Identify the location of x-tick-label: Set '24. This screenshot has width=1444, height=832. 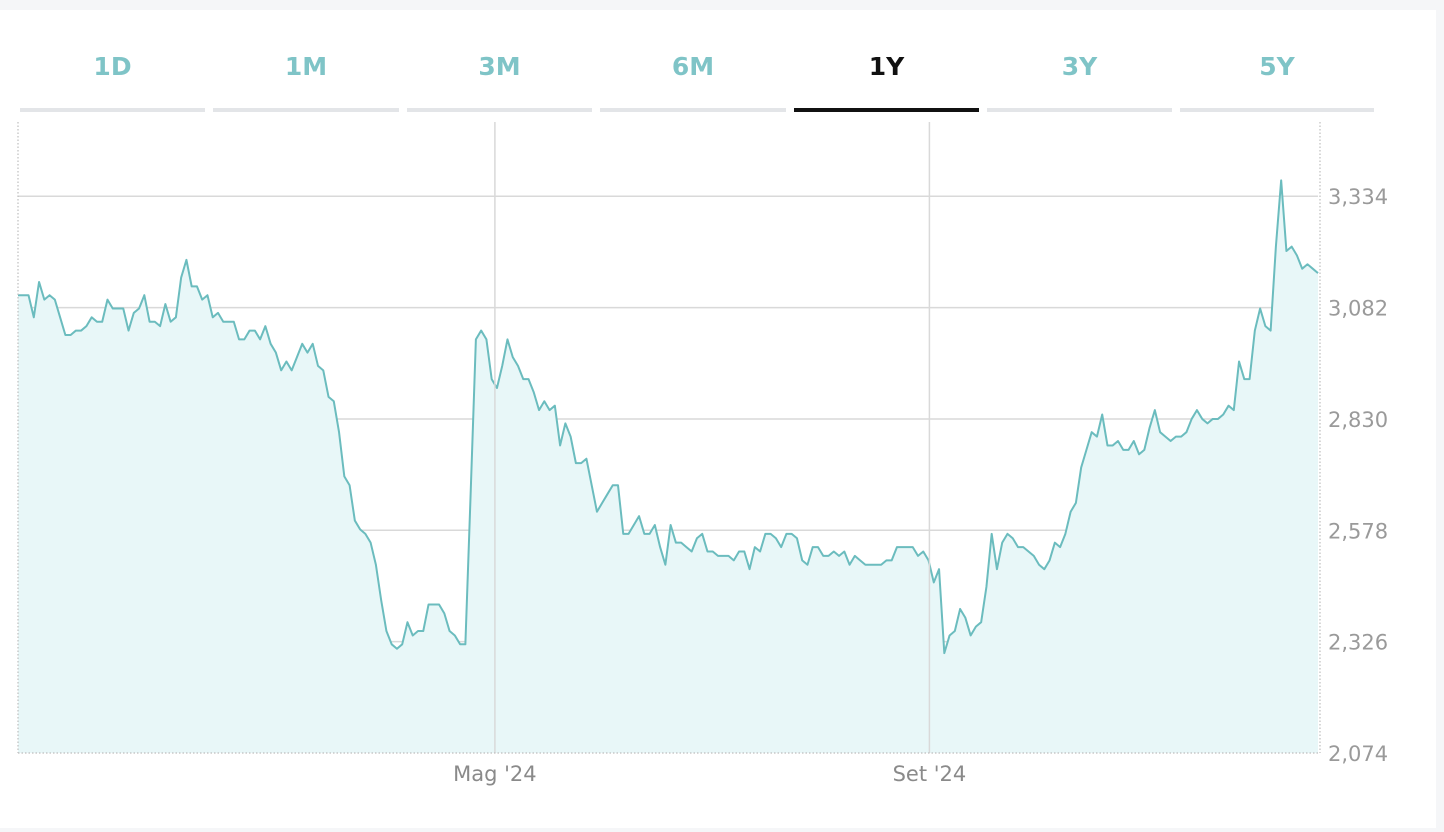
(930, 774).